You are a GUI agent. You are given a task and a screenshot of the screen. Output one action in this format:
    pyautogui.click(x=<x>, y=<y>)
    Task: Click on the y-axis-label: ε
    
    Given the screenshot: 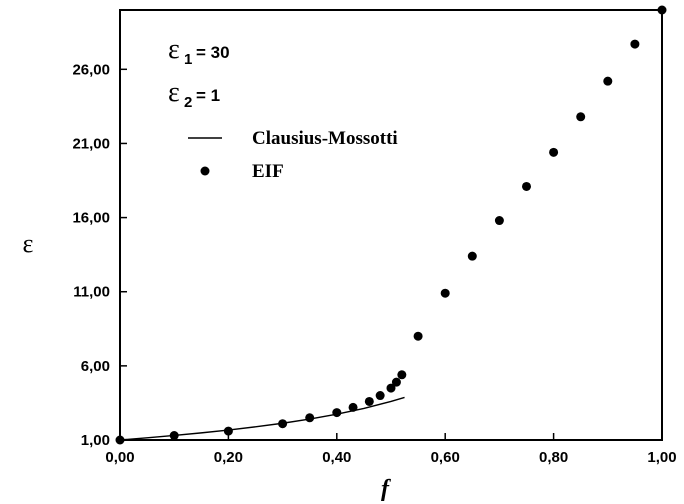 What is the action you would take?
    pyautogui.click(x=28, y=243)
    